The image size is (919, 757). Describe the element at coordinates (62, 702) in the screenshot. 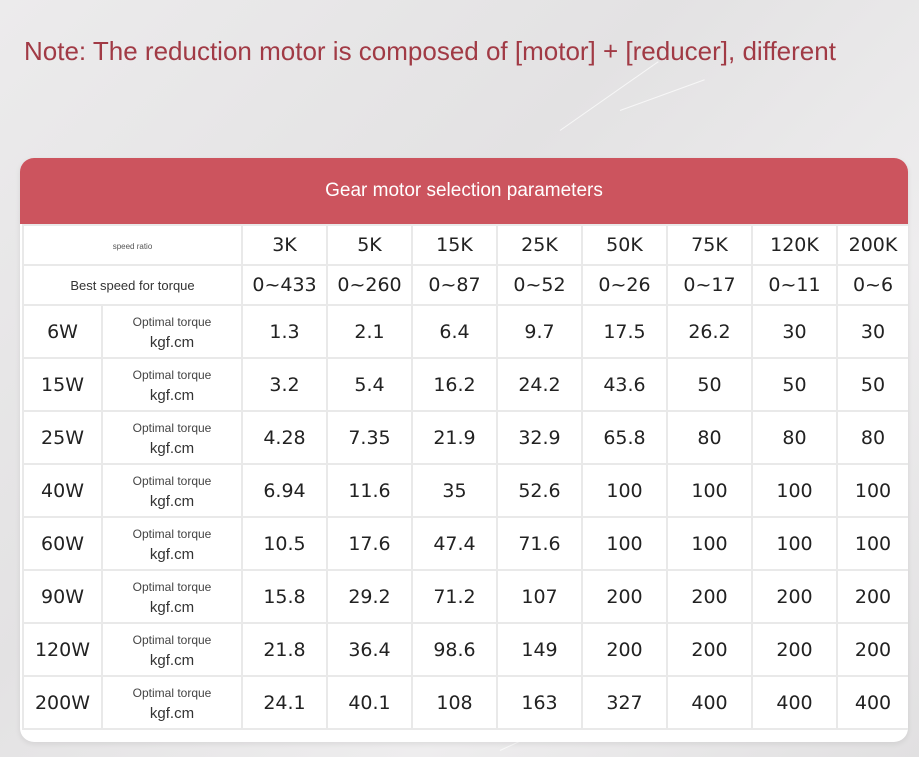

I see `motor-power: 200W` at that location.